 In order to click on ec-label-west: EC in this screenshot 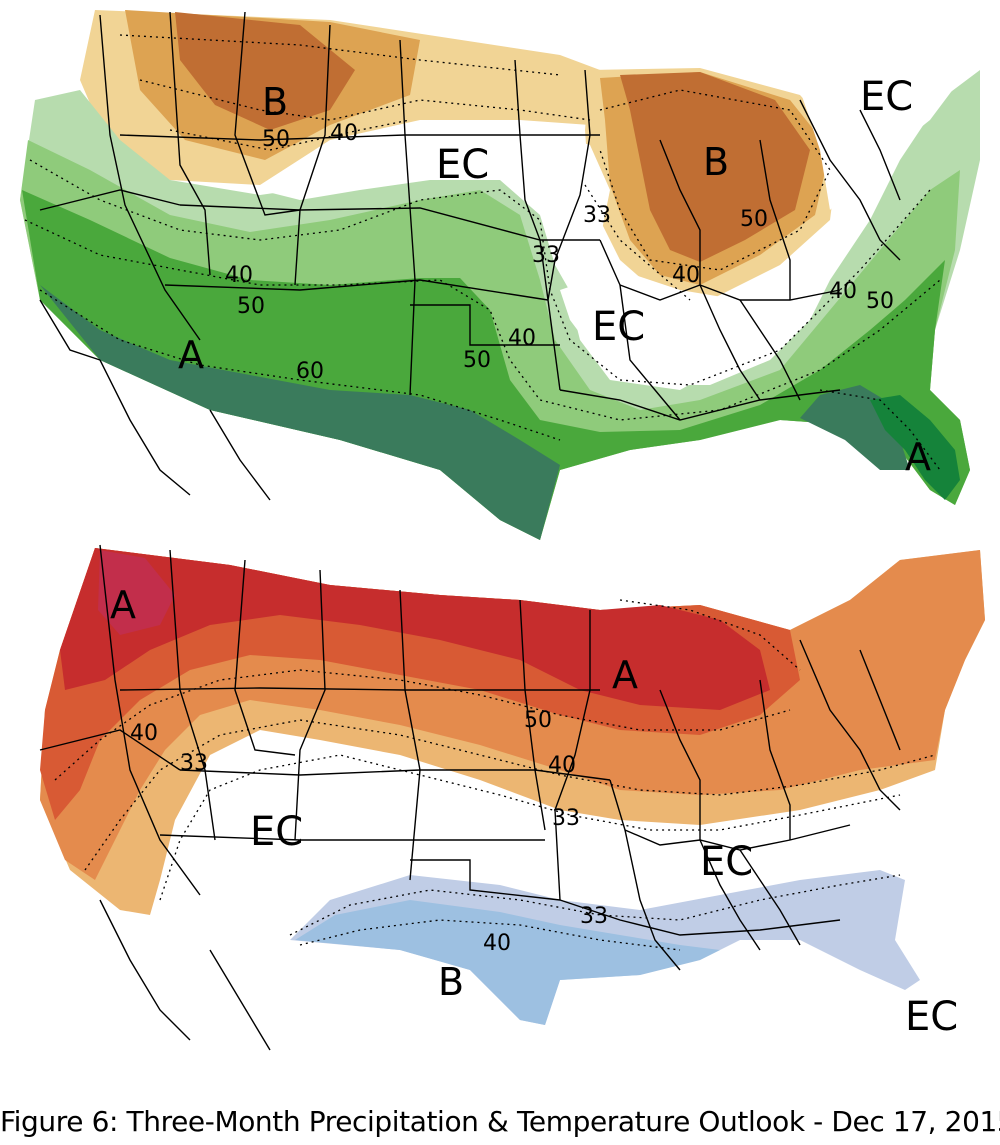, I will do `click(276, 832)`.